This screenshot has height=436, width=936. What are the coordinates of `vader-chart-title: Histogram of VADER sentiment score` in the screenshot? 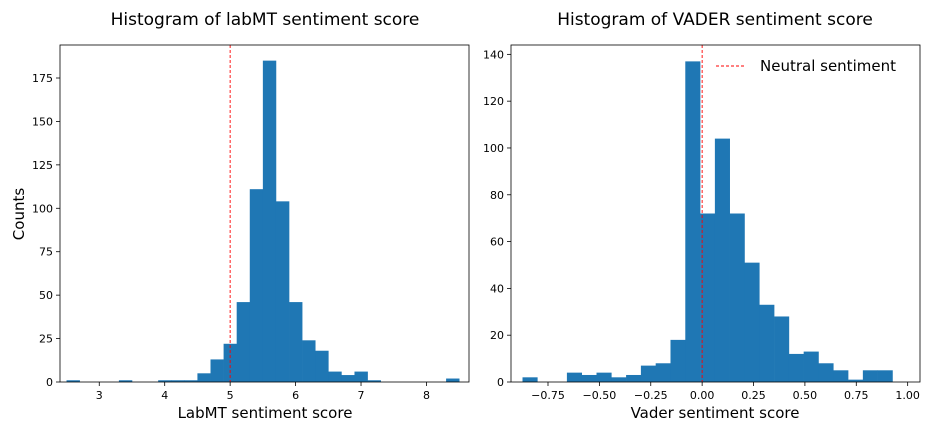 It's located at (715, 20).